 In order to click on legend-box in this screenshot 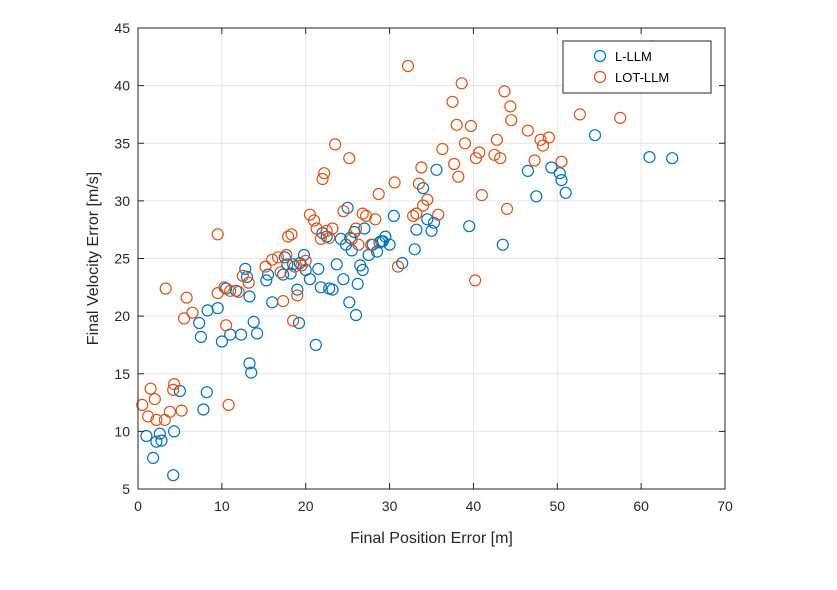, I will do `click(637, 67)`.